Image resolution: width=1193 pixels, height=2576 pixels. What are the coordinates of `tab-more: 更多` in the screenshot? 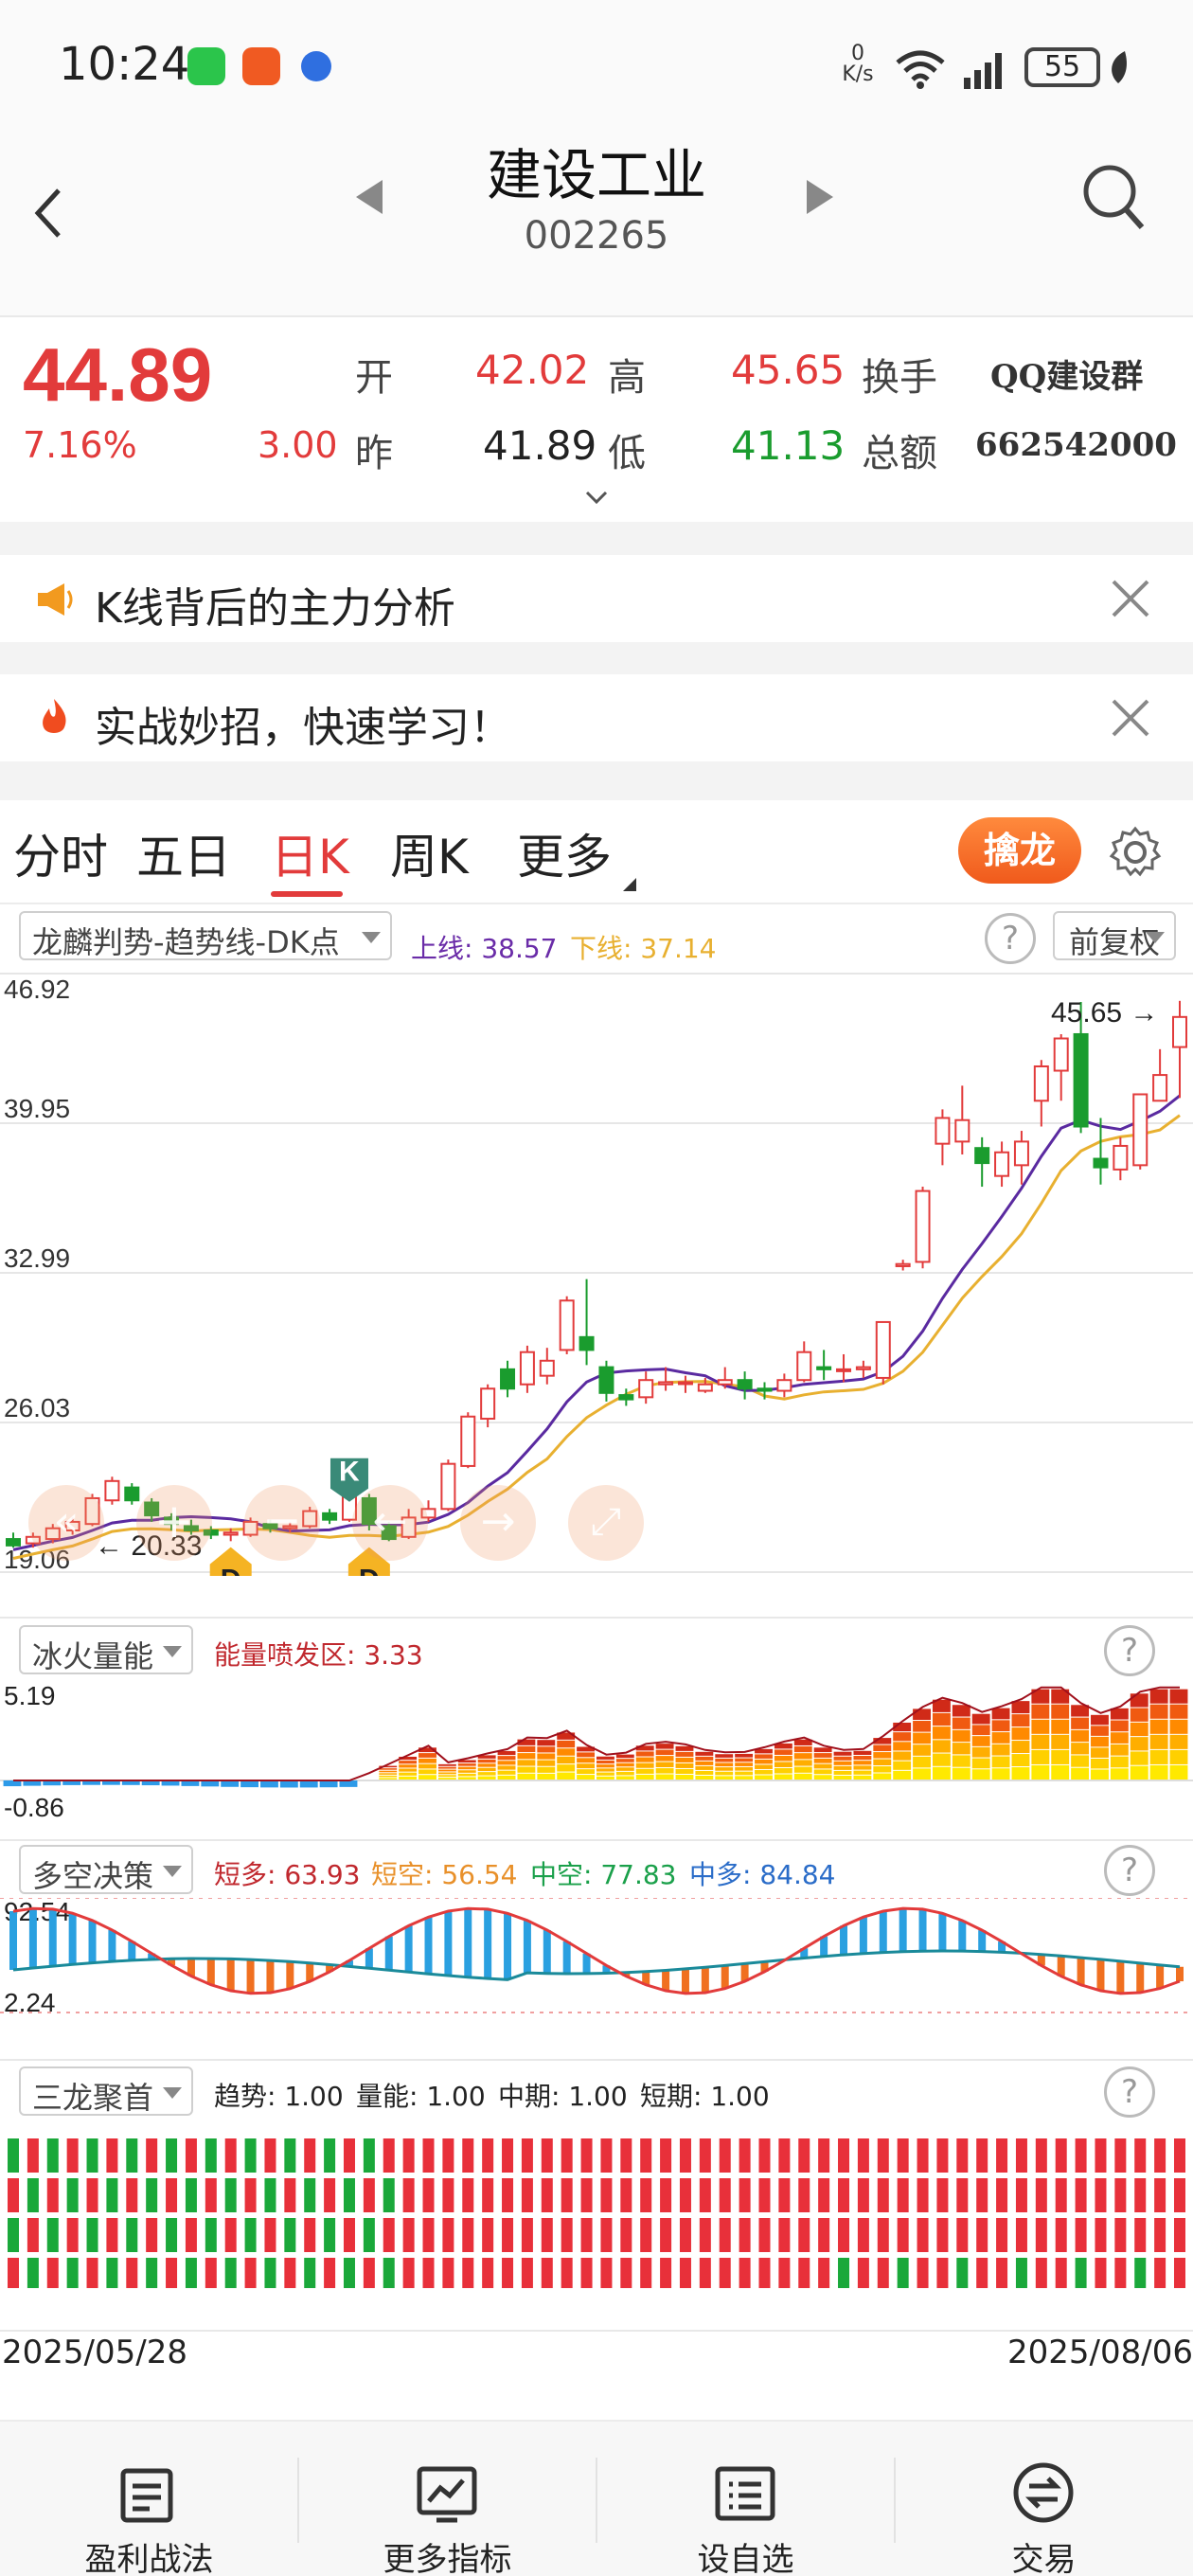 It's located at (564, 857).